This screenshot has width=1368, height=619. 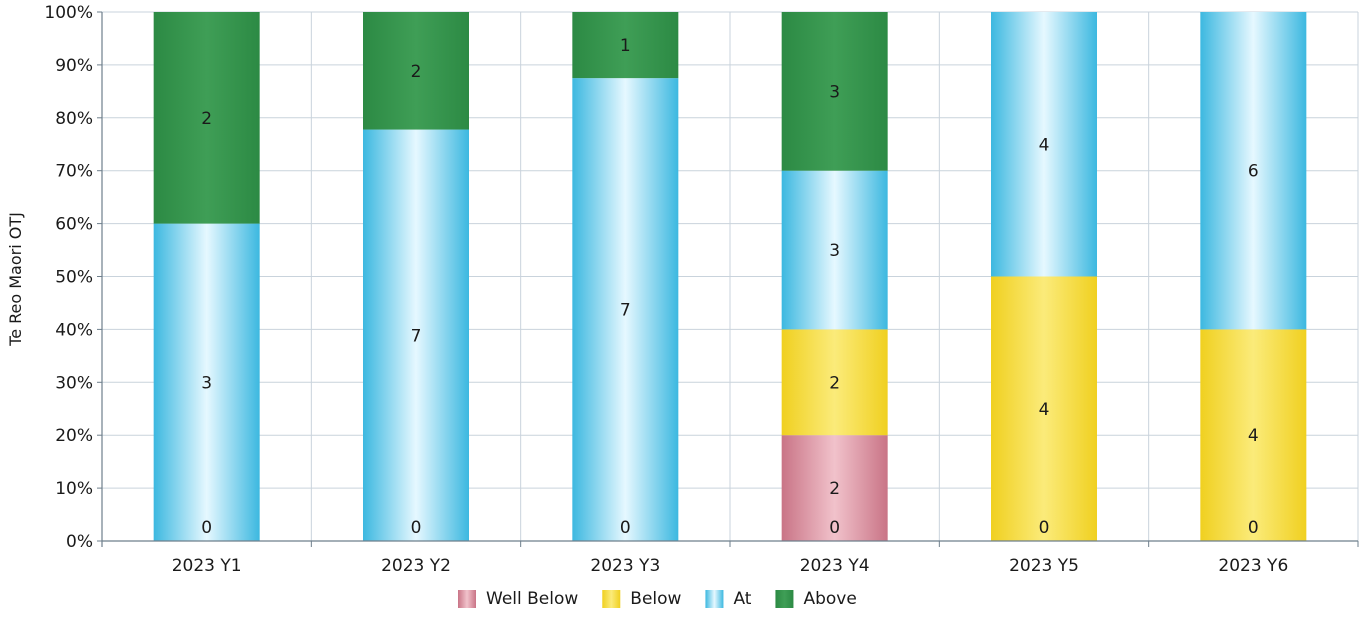 I want to click on y-tick-label: 60%, so click(x=74, y=225).